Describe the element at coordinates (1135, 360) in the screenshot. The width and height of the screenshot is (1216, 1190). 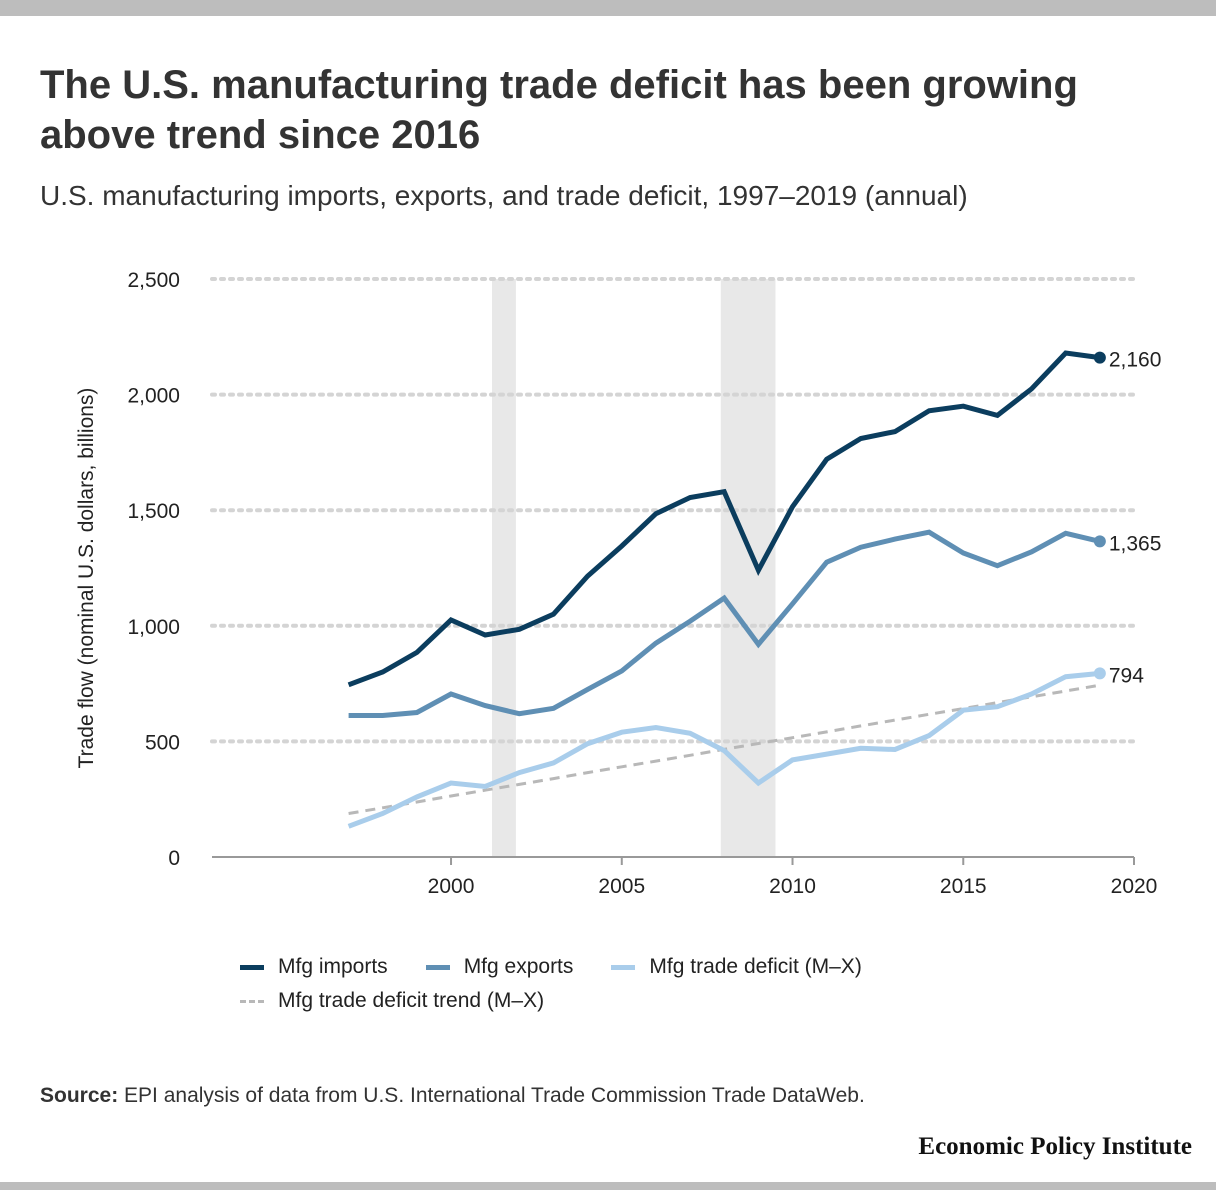
I see `end-label-imports: 2,160` at that location.